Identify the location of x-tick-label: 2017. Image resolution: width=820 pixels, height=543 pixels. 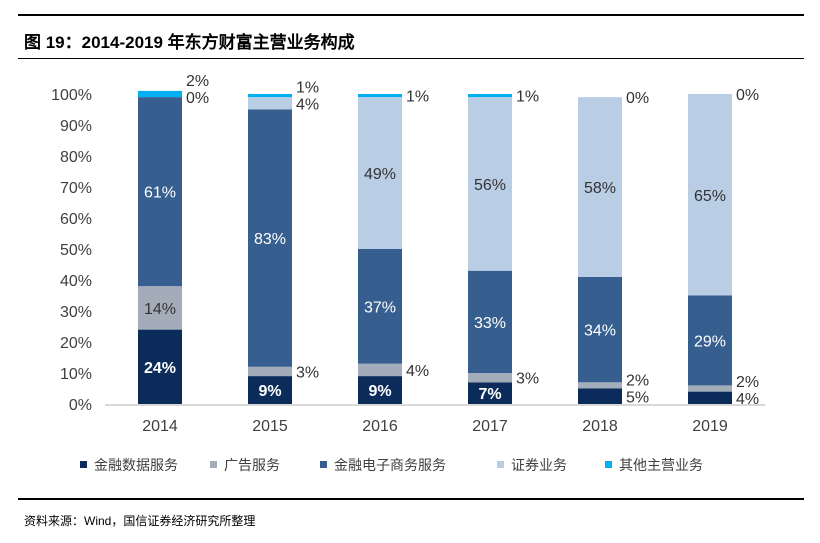
(490, 426).